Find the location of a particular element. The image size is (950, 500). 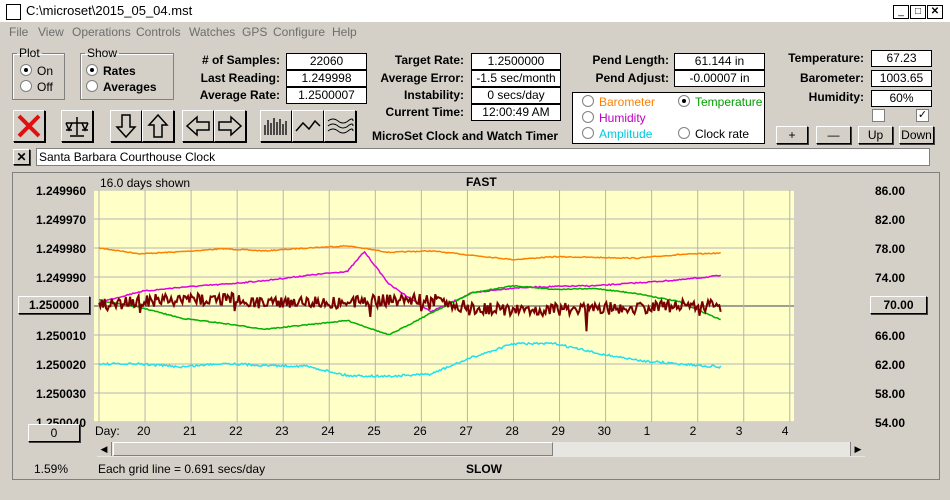

average-error-label: Average Error: is located at coordinates (422, 78).